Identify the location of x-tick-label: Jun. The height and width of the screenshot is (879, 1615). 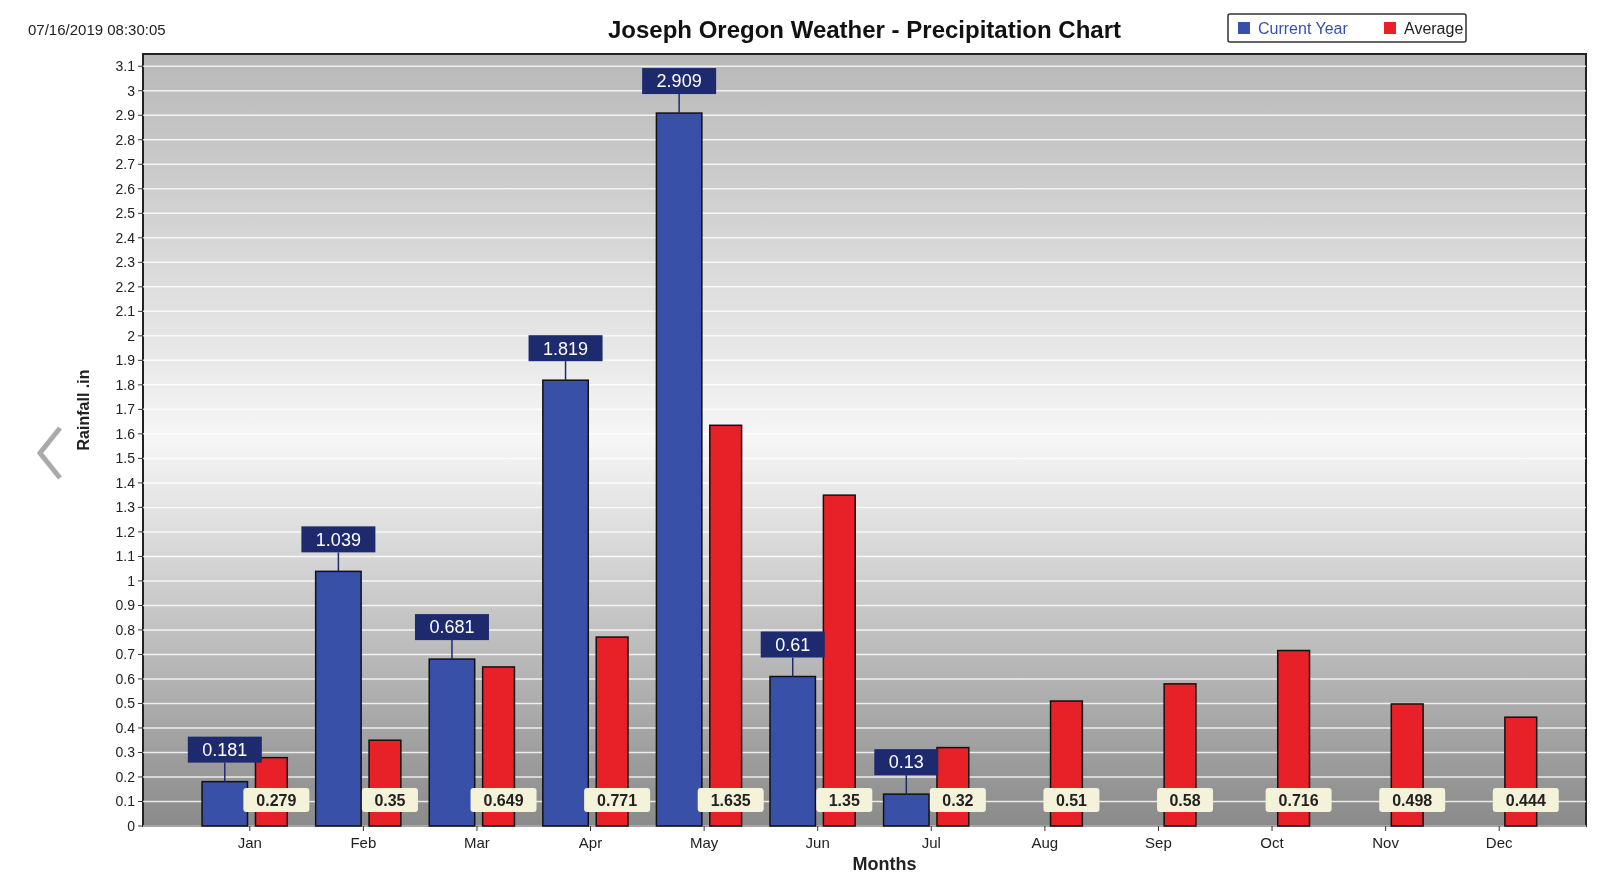
(817, 842).